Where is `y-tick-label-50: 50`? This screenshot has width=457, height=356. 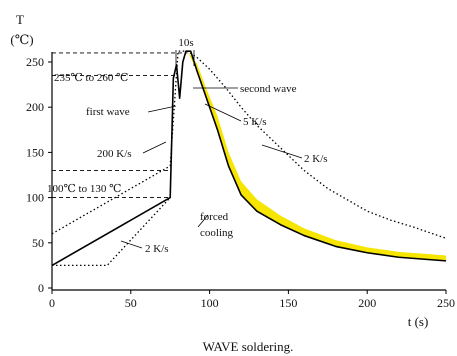
y-tick-label-50: 50 is located at coordinates (38, 243).